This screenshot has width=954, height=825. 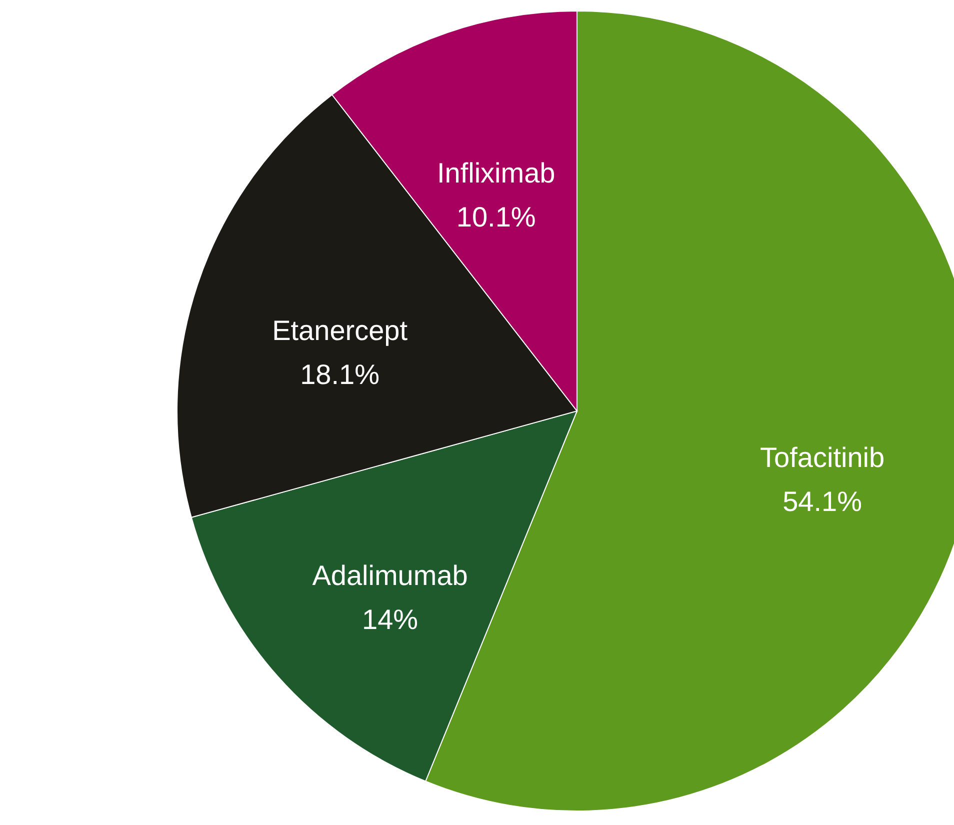 I want to click on data-label: 14%, so click(x=390, y=619).